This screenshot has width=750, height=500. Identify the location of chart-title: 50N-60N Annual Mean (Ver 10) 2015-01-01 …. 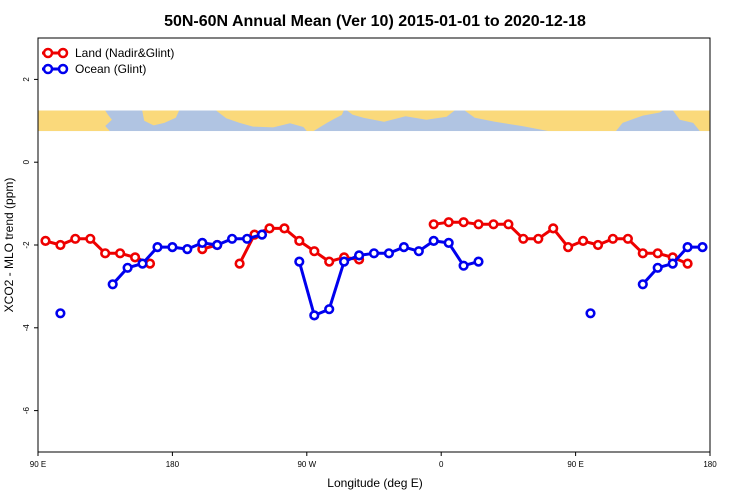
(375, 21).